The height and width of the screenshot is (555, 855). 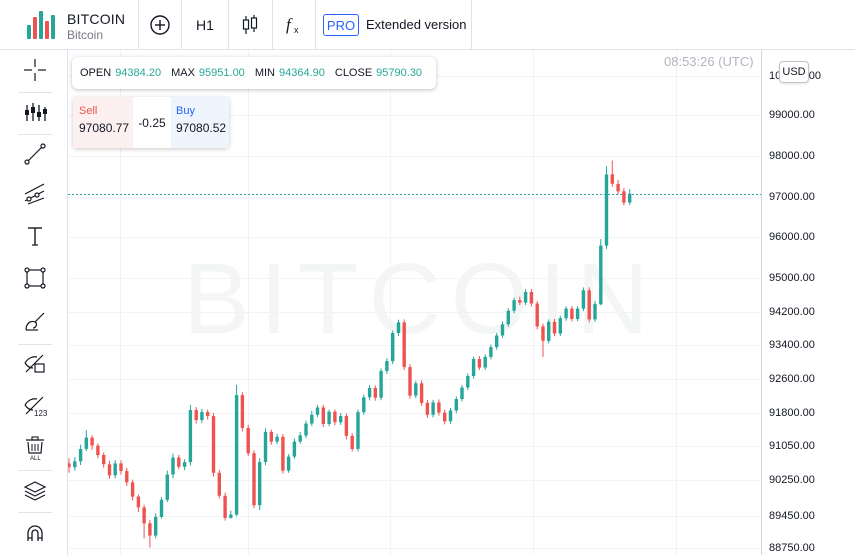 I want to click on svg-text: 123, so click(x=41, y=413).